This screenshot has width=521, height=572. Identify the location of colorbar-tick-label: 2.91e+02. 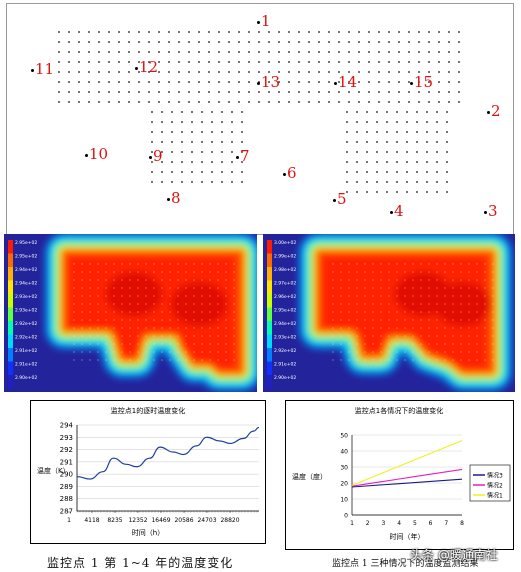
(26, 351).